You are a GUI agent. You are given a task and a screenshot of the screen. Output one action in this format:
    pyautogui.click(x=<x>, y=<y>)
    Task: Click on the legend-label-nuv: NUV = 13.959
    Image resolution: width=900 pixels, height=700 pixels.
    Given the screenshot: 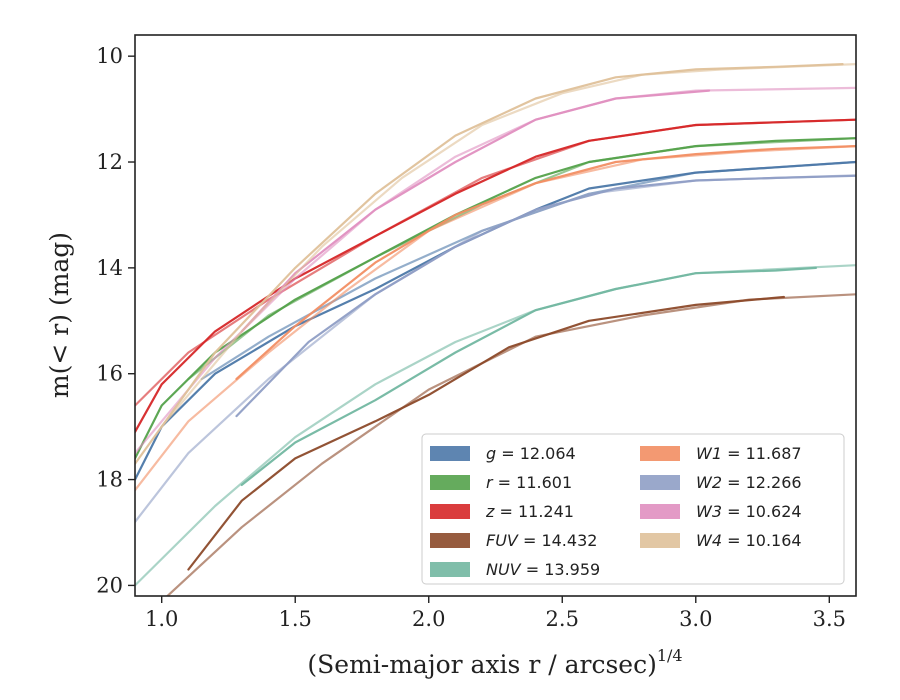 What is the action you would take?
    pyautogui.click(x=543, y=569)
    